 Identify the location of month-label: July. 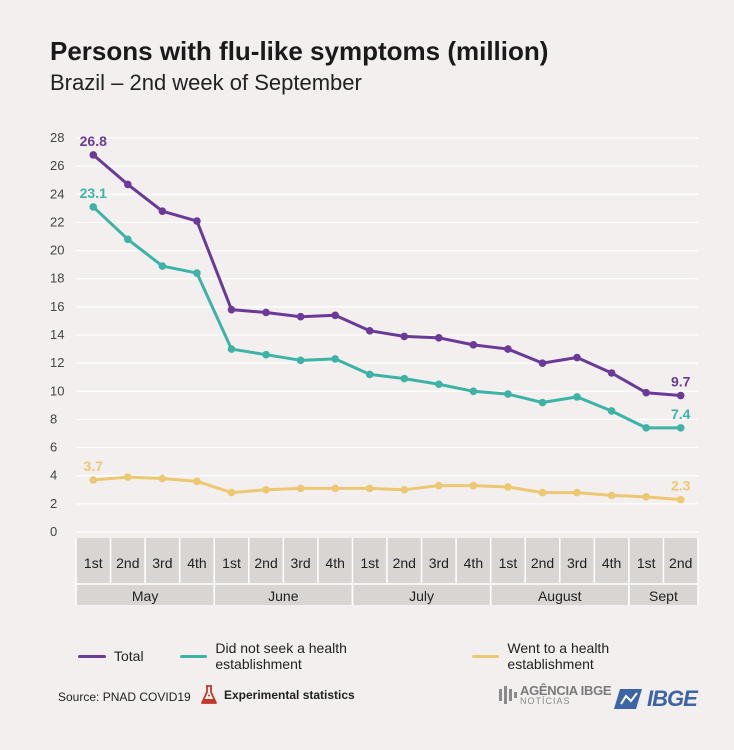
(421, 596).